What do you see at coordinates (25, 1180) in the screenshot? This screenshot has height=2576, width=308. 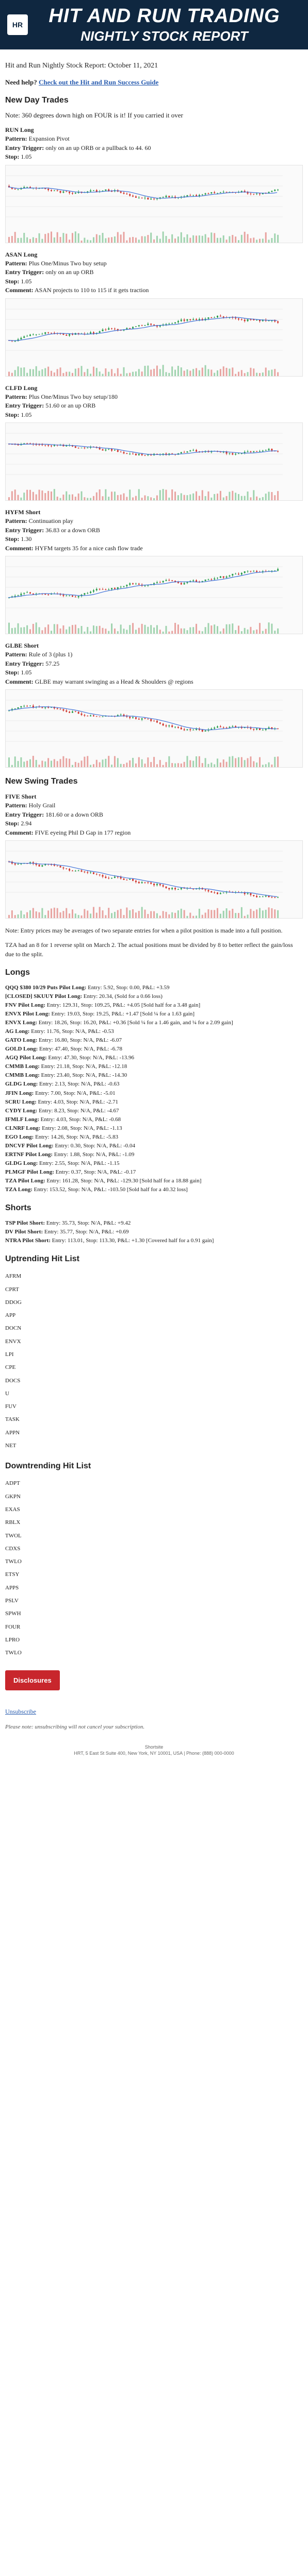 I see `position-name: TZA Pilot Long:` at bounding box center [25, 1180].